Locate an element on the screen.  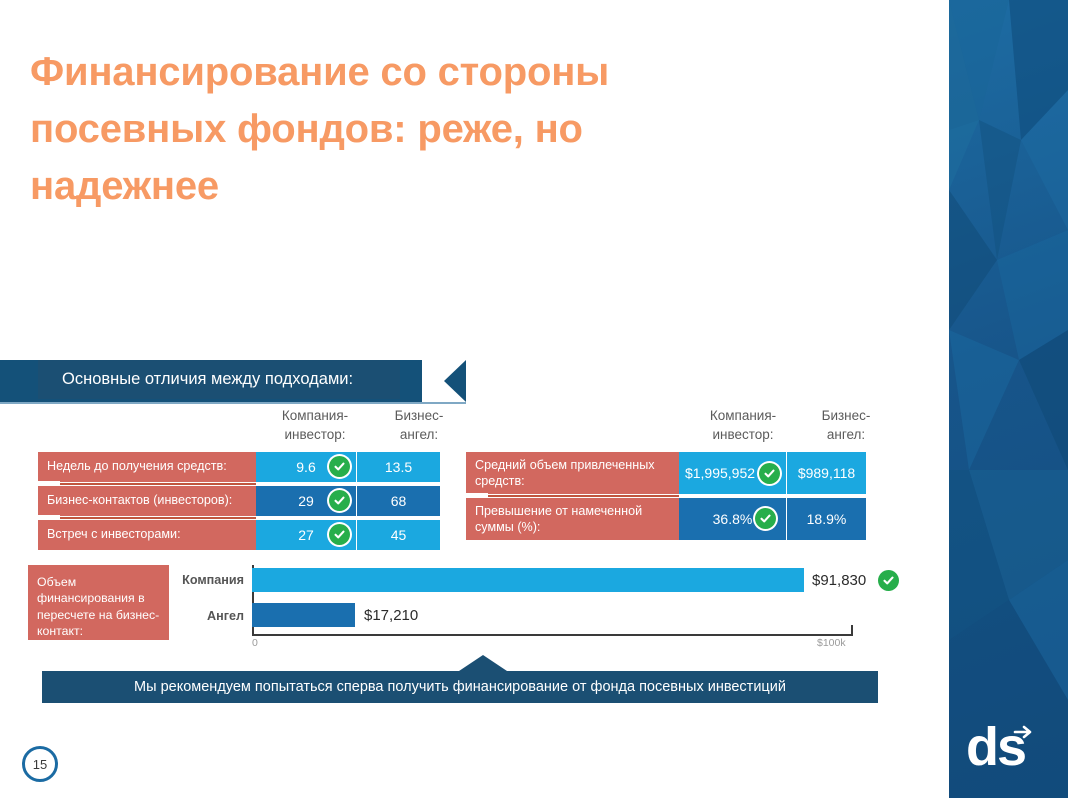
left-table-header-angel: Бизнес- ангел: is located at coordinates (419, 425).